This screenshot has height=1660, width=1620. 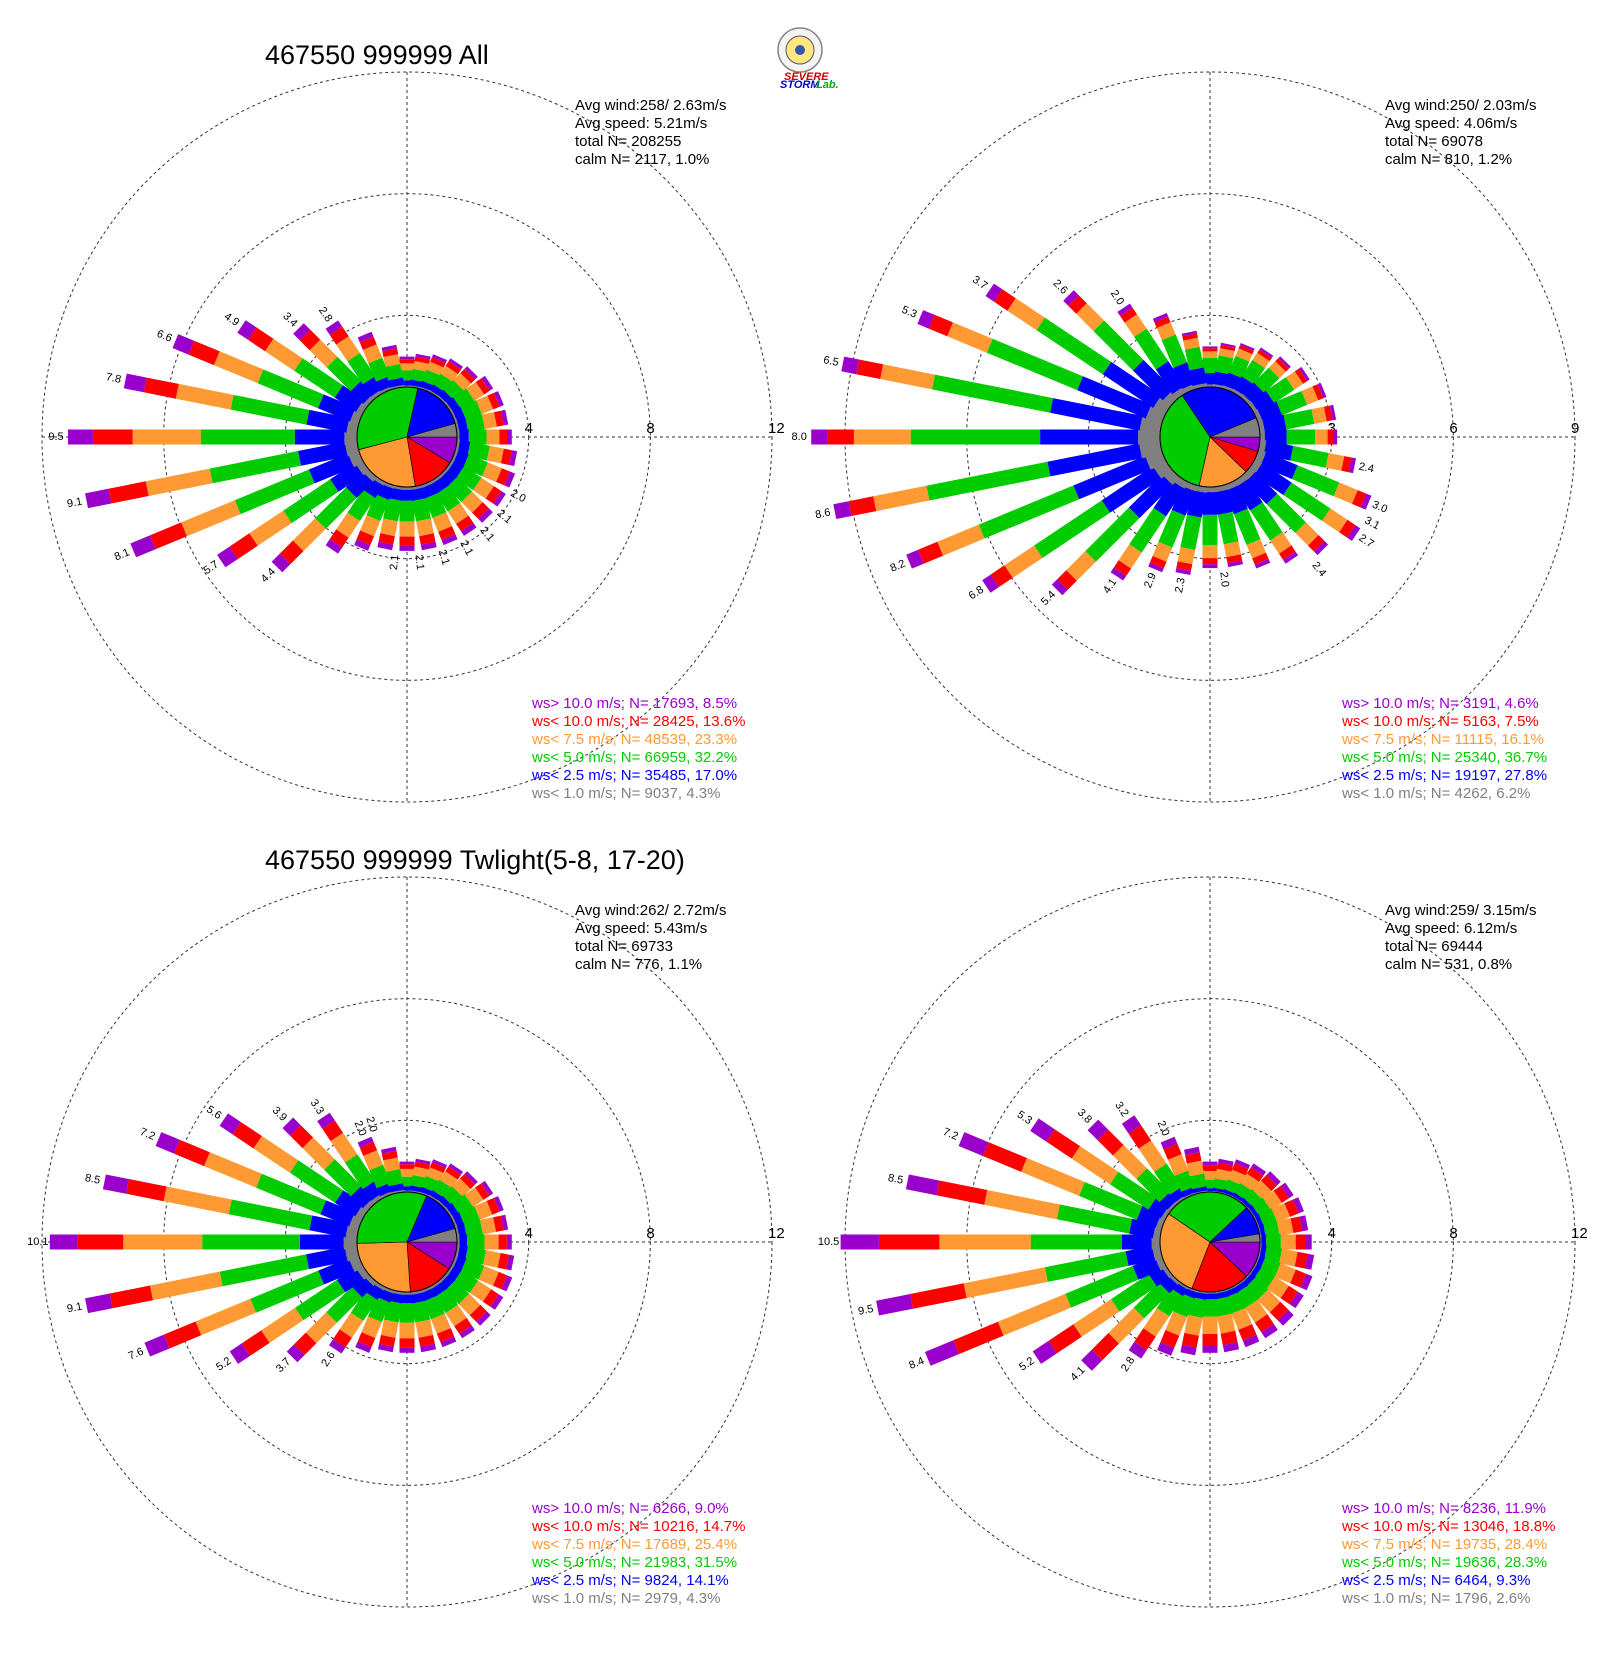 I want to click on logo-text-lab: Lab., so click(x=827, y=85).